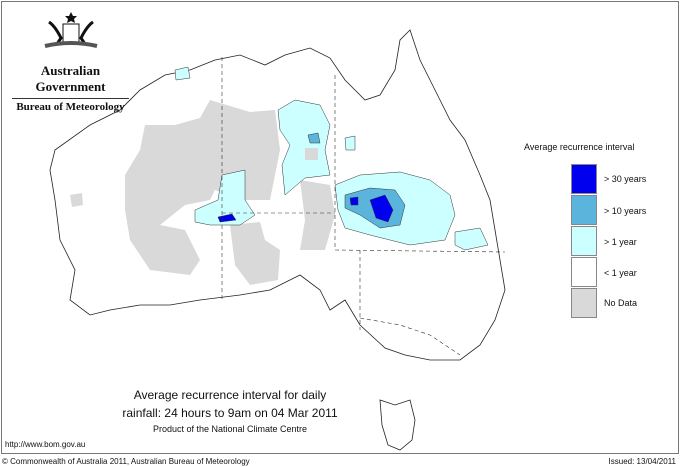 This screenshot has height=467, width=680. What do you see at coordinates (314, 138) in the screenshot?
I see `above-10yr-region-north` at bounding box center [314, 138].